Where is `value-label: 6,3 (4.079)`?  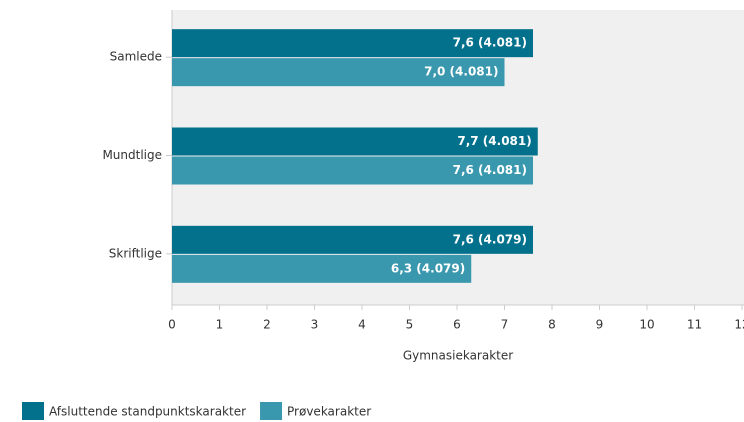
value-label: 6,3 (4.079) is located at coordinates (428, 268).